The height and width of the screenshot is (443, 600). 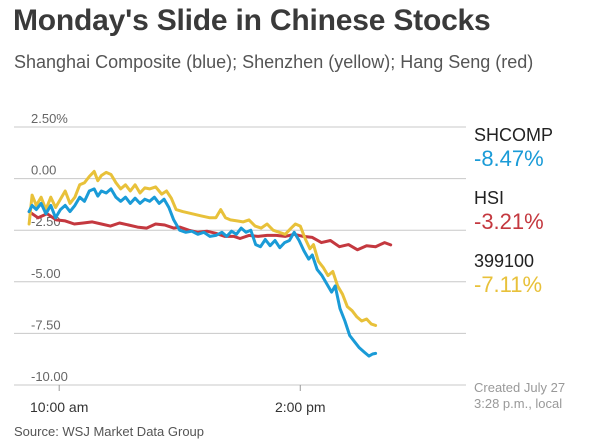 I want to click on x-tick-label: 10:00 am, so click(x=59, y=407).